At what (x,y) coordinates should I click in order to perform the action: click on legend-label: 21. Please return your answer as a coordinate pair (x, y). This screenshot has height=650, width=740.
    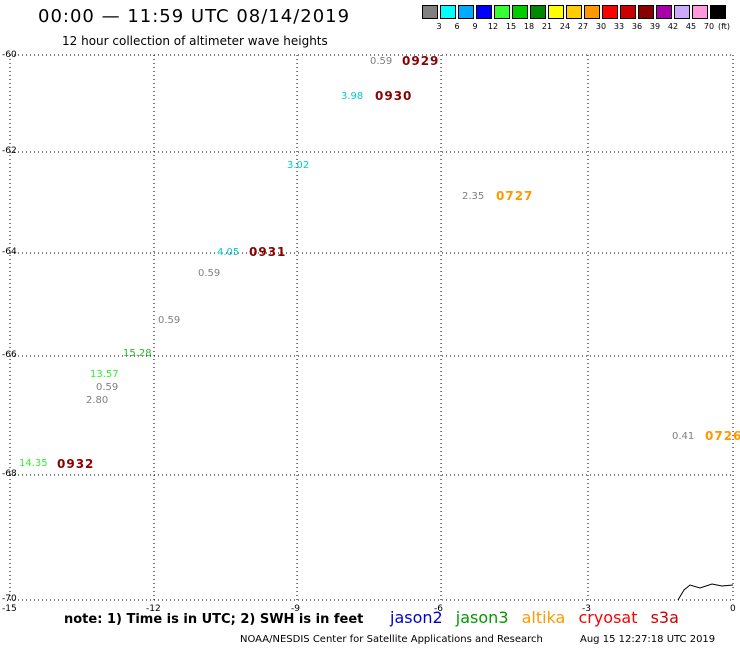
    Looking at the image, I should click on (547, 26).